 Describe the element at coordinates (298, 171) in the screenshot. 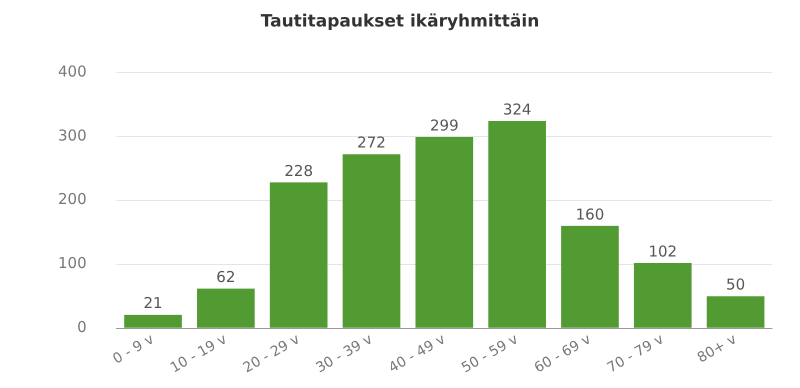

I see `data-label: 228` at that location.